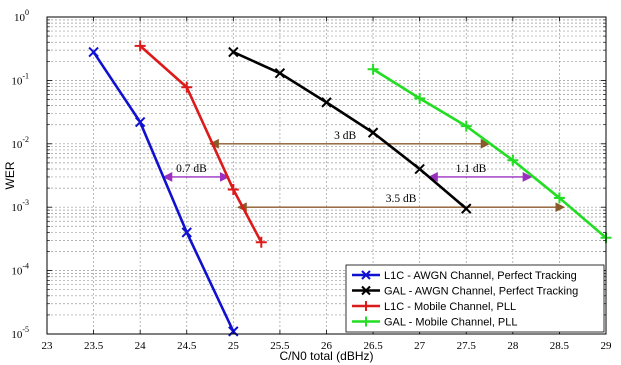  I want to click on x-tick-label: 25.5, so click(280, 346).